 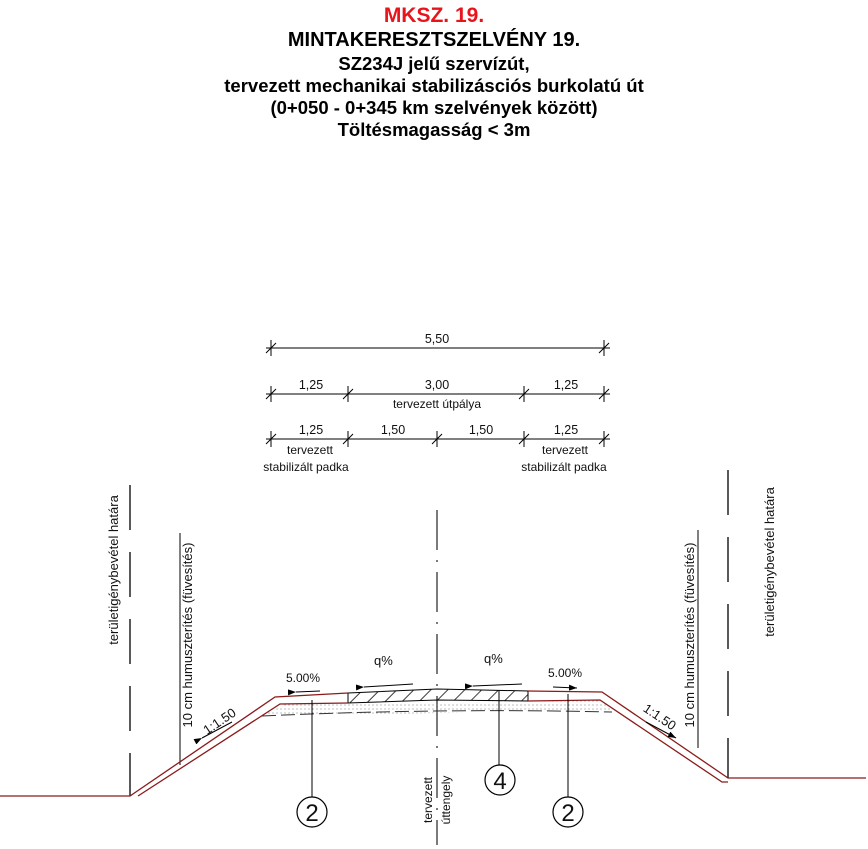 I want to click on drawing-code: MKSZ. 19., so click(x=434, y=15).